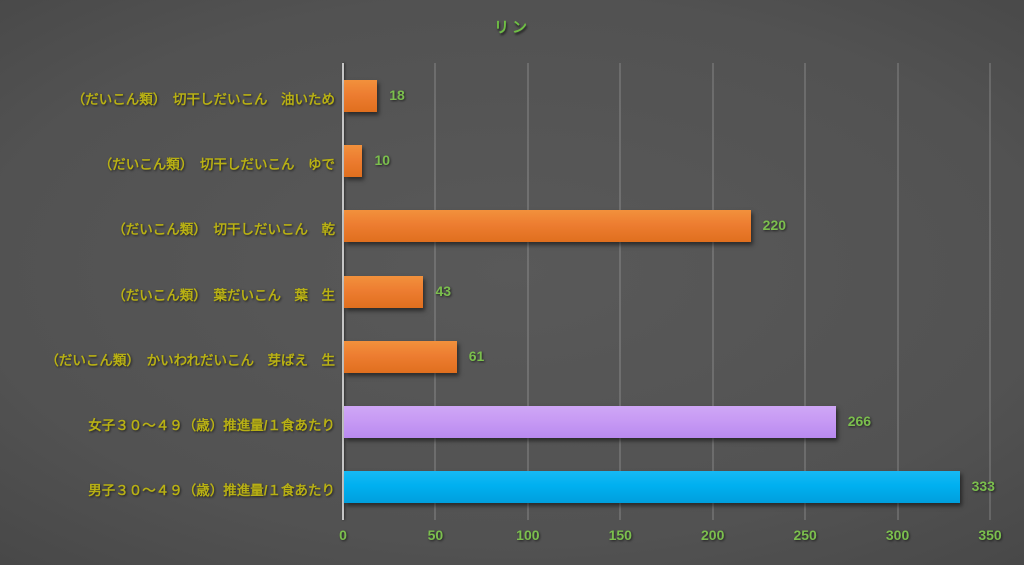 The width and height of the screenshot is (1024, 565). What do you see at coordinates (859, 421) in the screenshot?
I see `value-label: 266` at bounding box center [859, 421].